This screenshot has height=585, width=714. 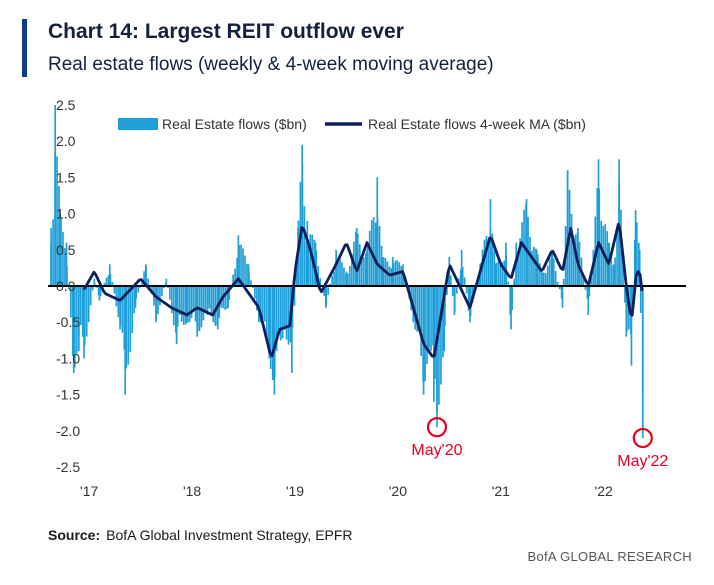 I want to click on annotation-circle, so click(x=437, y=427).